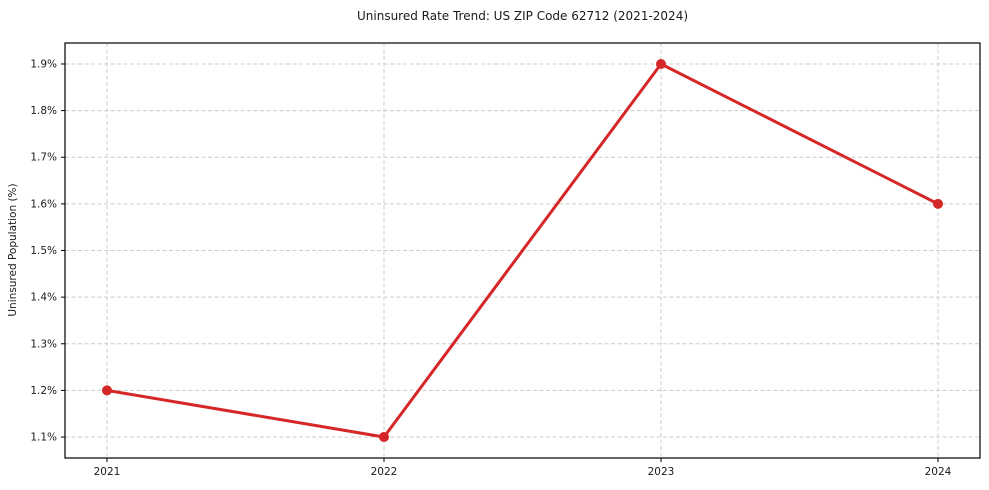 The width and height of the screenshot is (989, 490). I want to click on y-axis-tick-label: 1.6%, so click(43, 204).